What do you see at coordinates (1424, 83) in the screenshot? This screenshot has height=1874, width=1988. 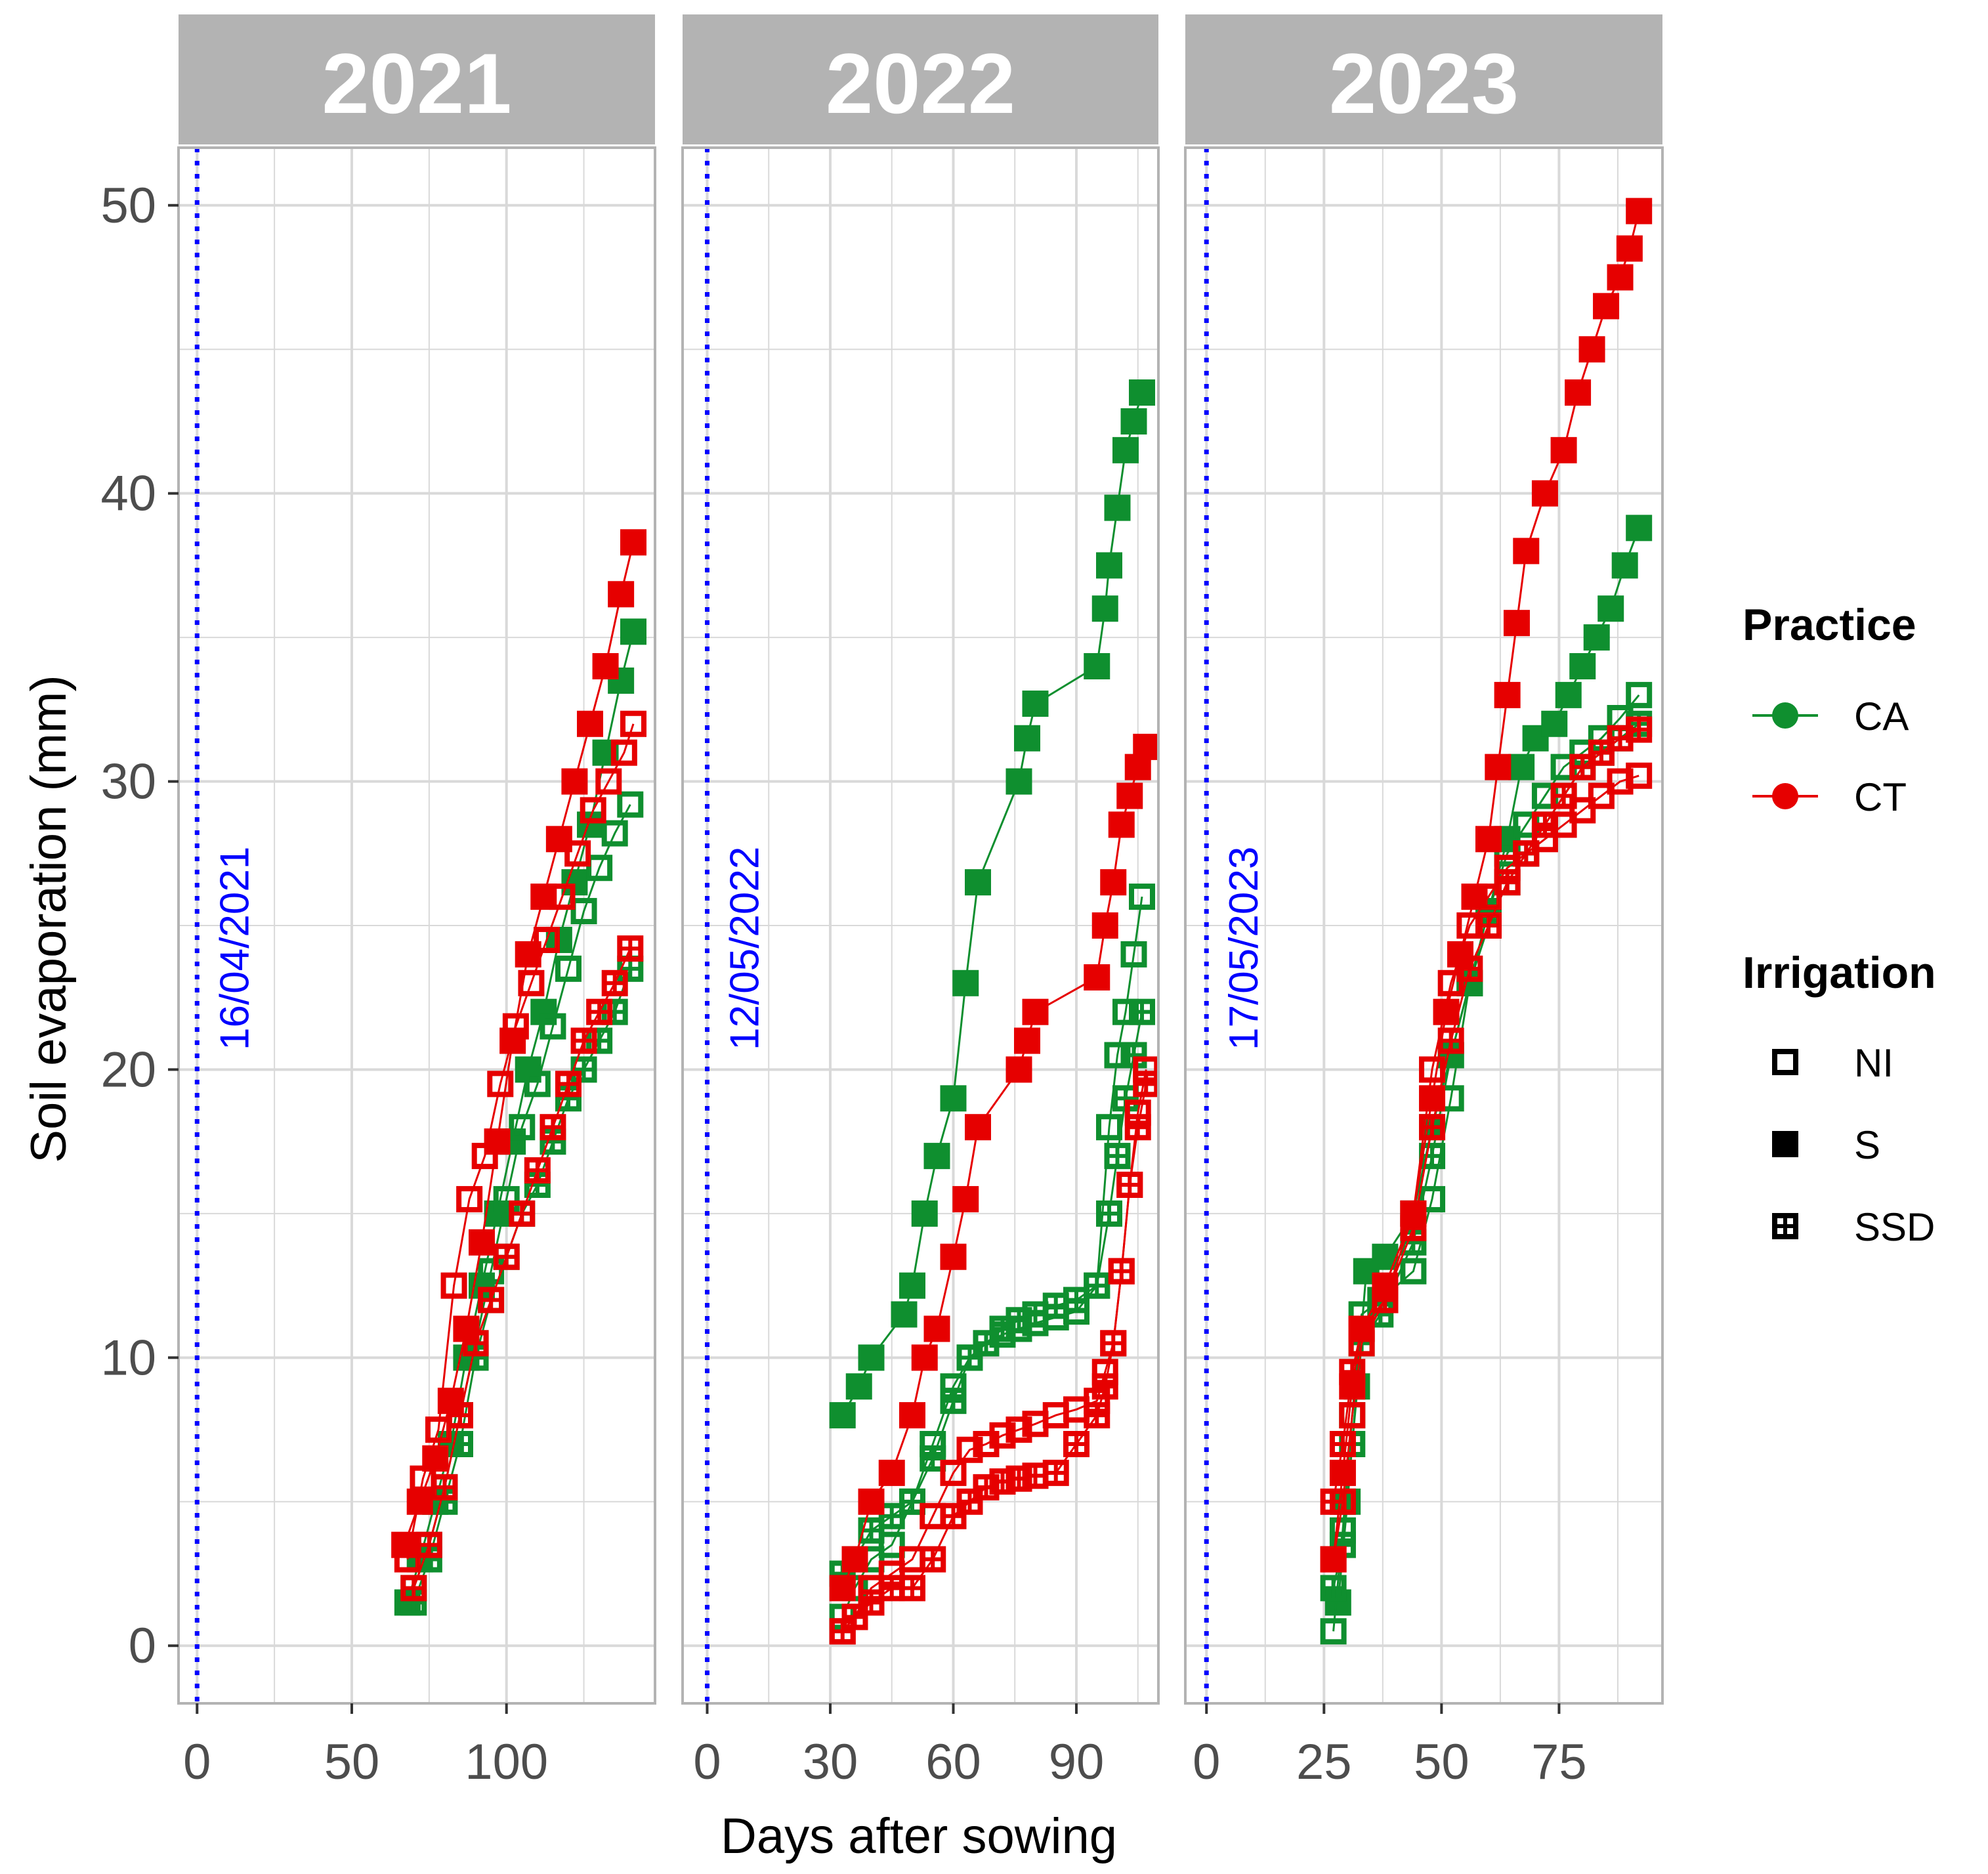 I see `panel-strip-title: 2023` at bounding box center [1424, 83].